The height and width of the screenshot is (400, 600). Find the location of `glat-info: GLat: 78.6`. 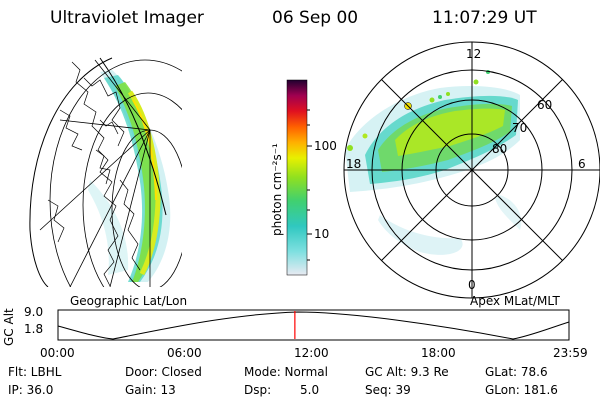

glat-info: GLat: 78.6 is located at coordinates (516, 372).